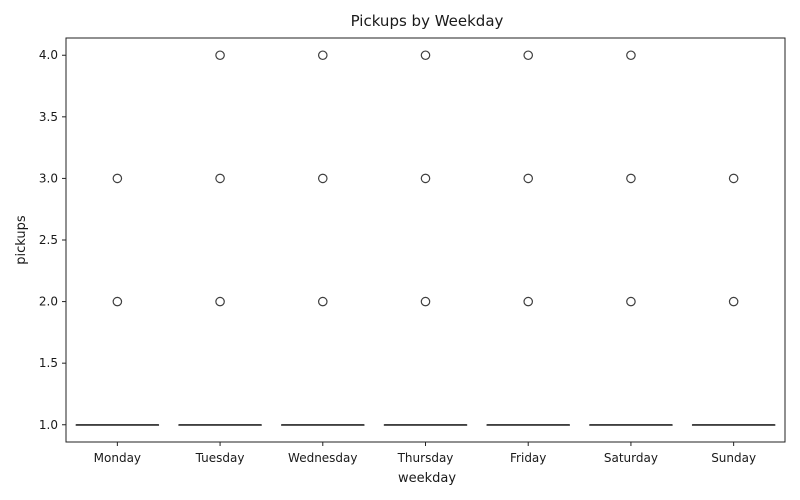  What do you see at coordinates (528, 238) in the screenshot?
I see `box-friday` at bounding box center [528, 238].